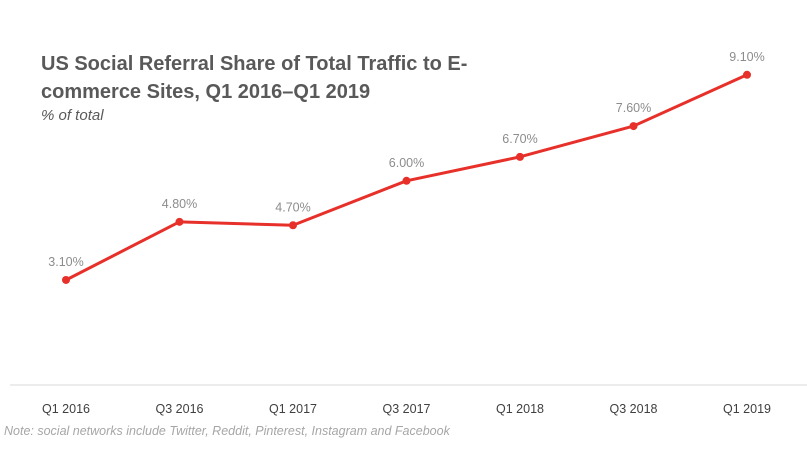 The height and width of the screenshot is (449, 807). Describe the element at coordinates (634, 409) in the screenshot. I see `x-tick-label: Q3 2018` at that location.